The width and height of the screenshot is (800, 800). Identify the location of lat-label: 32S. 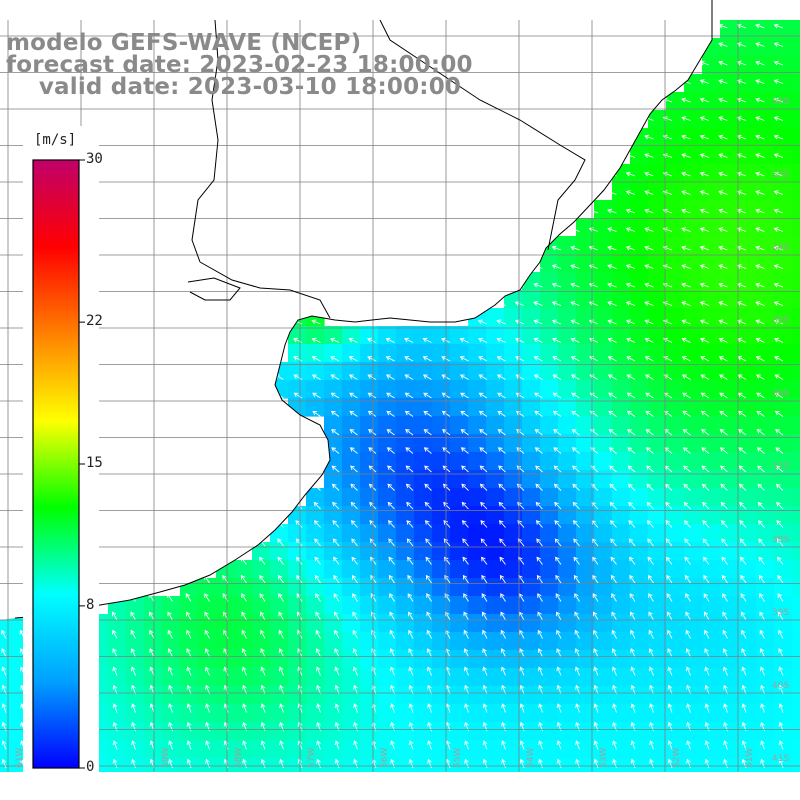
(780, 102).